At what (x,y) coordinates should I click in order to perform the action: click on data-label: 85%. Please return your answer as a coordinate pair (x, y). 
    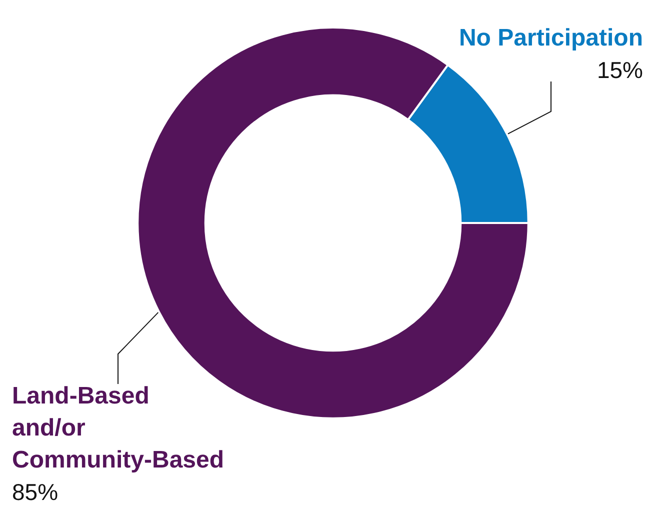
    Looking at the image, I should click on (35, 492).